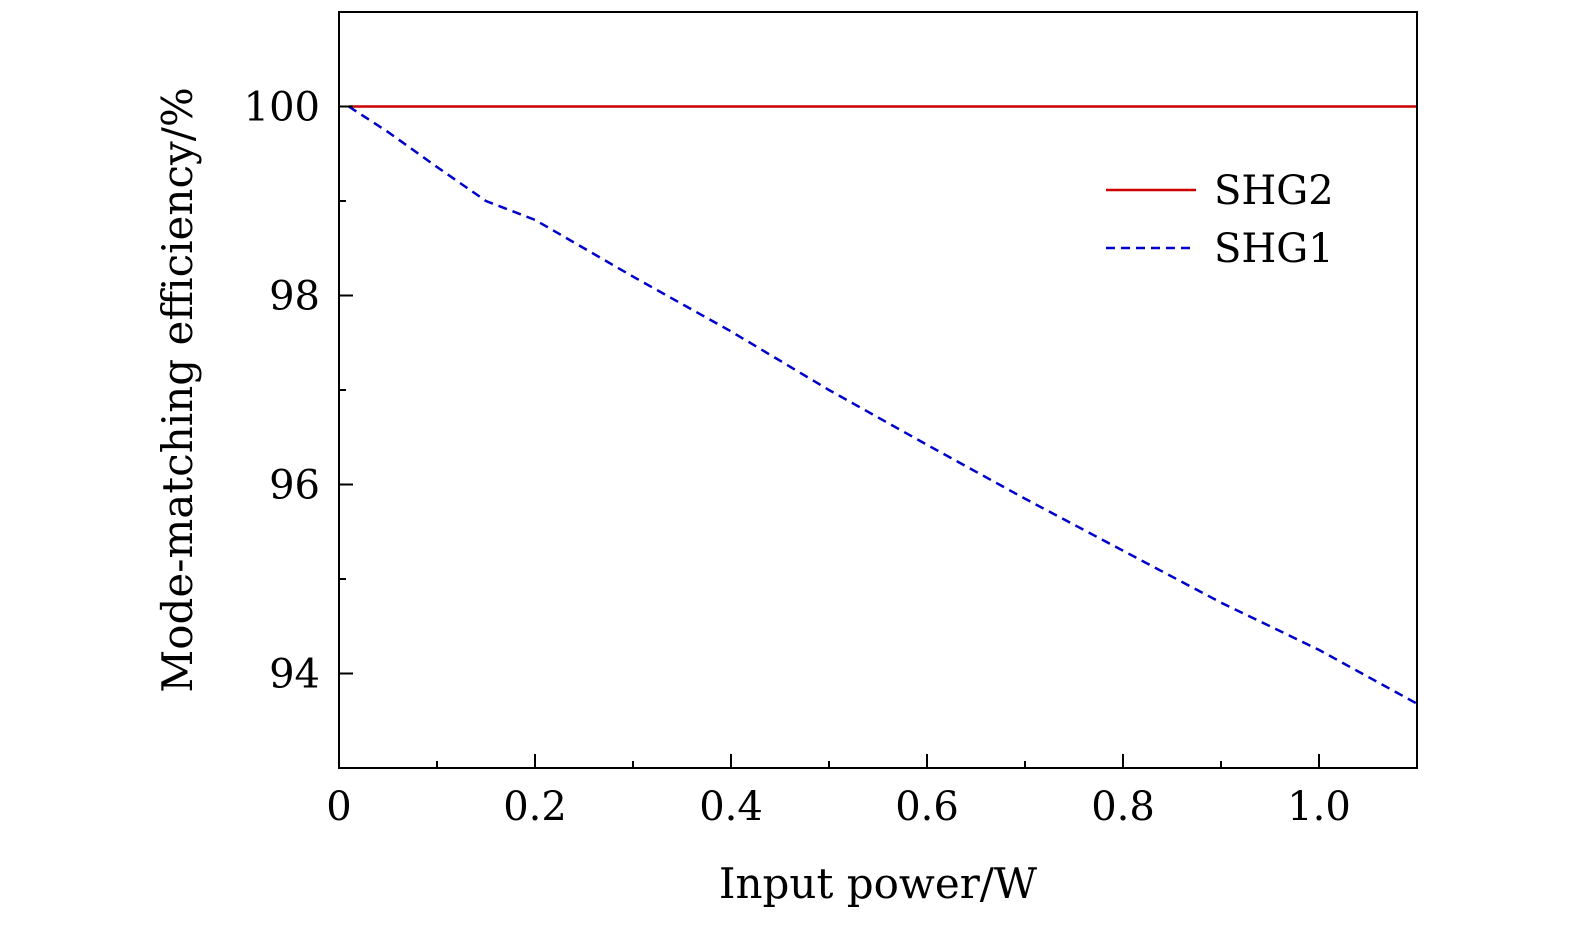  Describe the element at coordinates (535, 807) in the screenshot. I see `x-tick-label: 0.2` at that location.